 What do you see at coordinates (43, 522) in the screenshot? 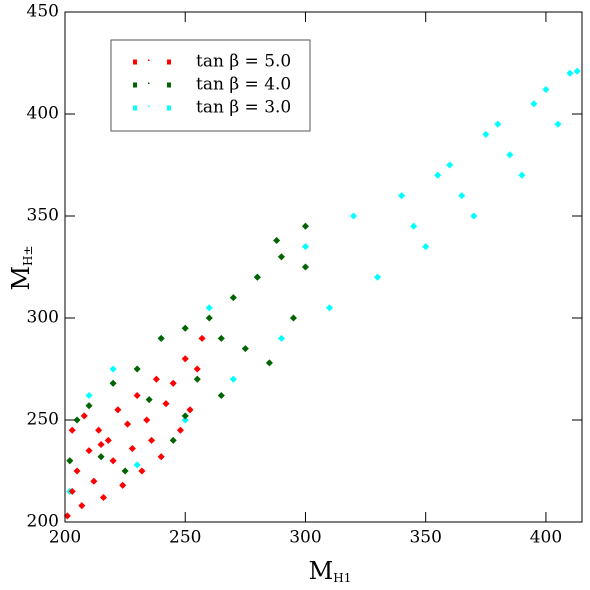
I see `y-tick-label: 200` at bounding box center [43, 522].